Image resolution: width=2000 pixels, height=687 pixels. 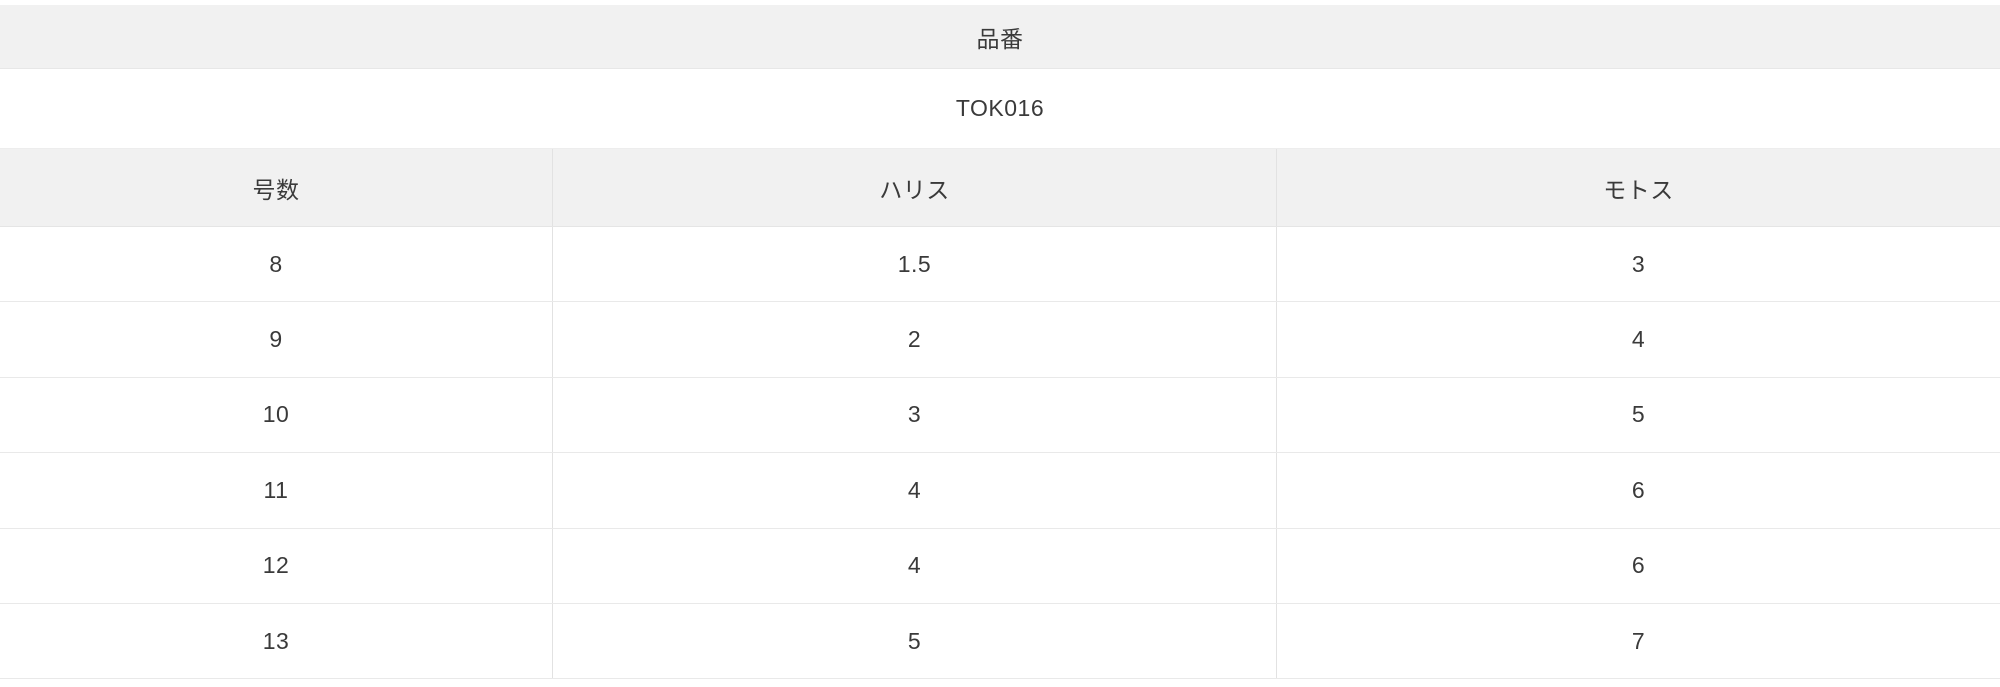 I want to click on cell-size: 9, so click(x=276, y=339).